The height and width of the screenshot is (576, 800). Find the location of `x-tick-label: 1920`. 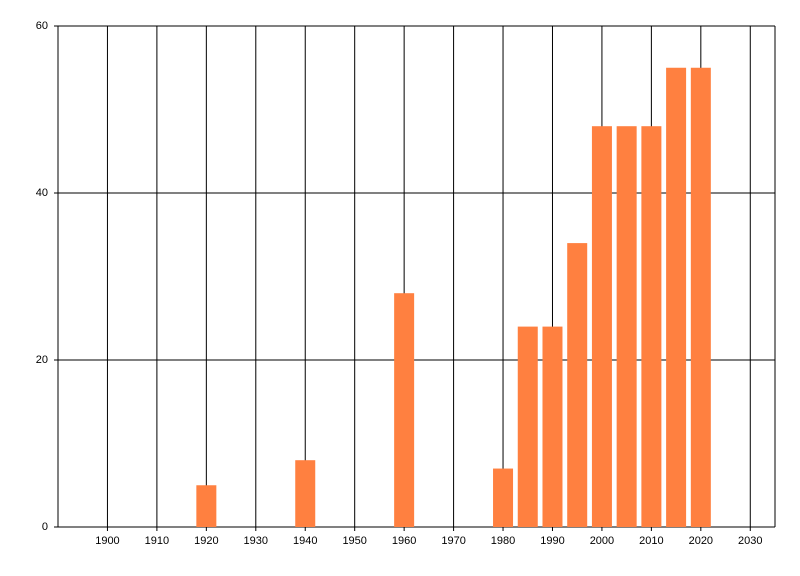

x-tick-label: 1920 is located at coordinates (206, 541).